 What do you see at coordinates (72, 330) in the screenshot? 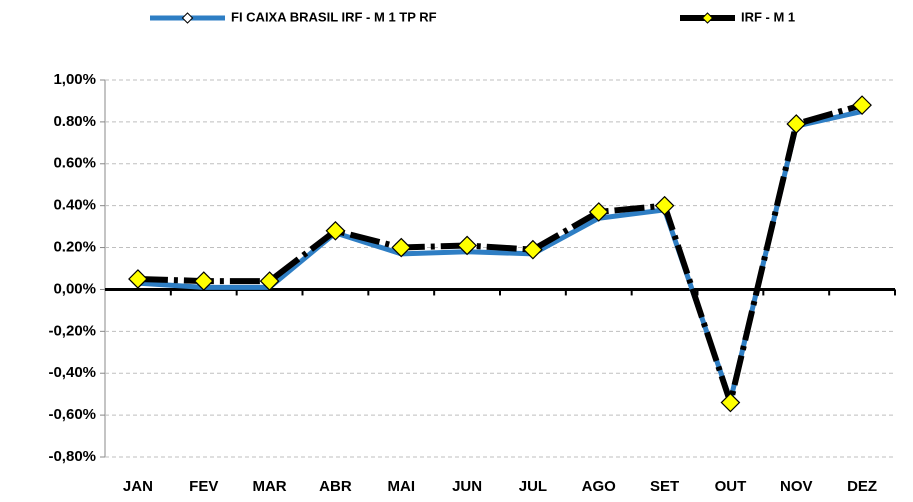
I see `y-tick-label: -0,20%` at bounding box center [72, 330].